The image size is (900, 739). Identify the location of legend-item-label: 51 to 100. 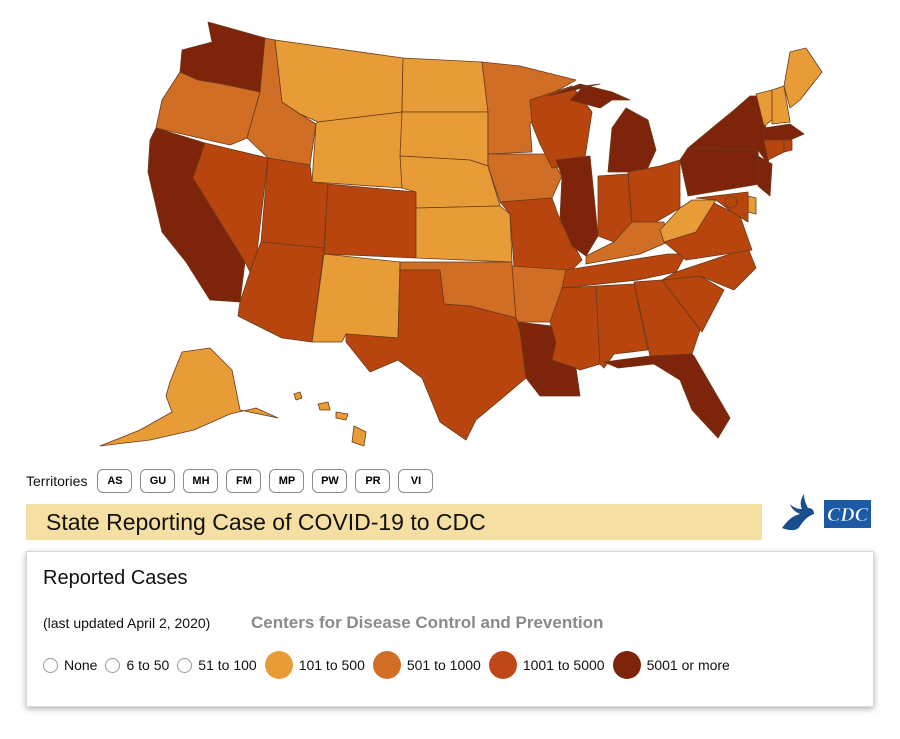
(227, 665).